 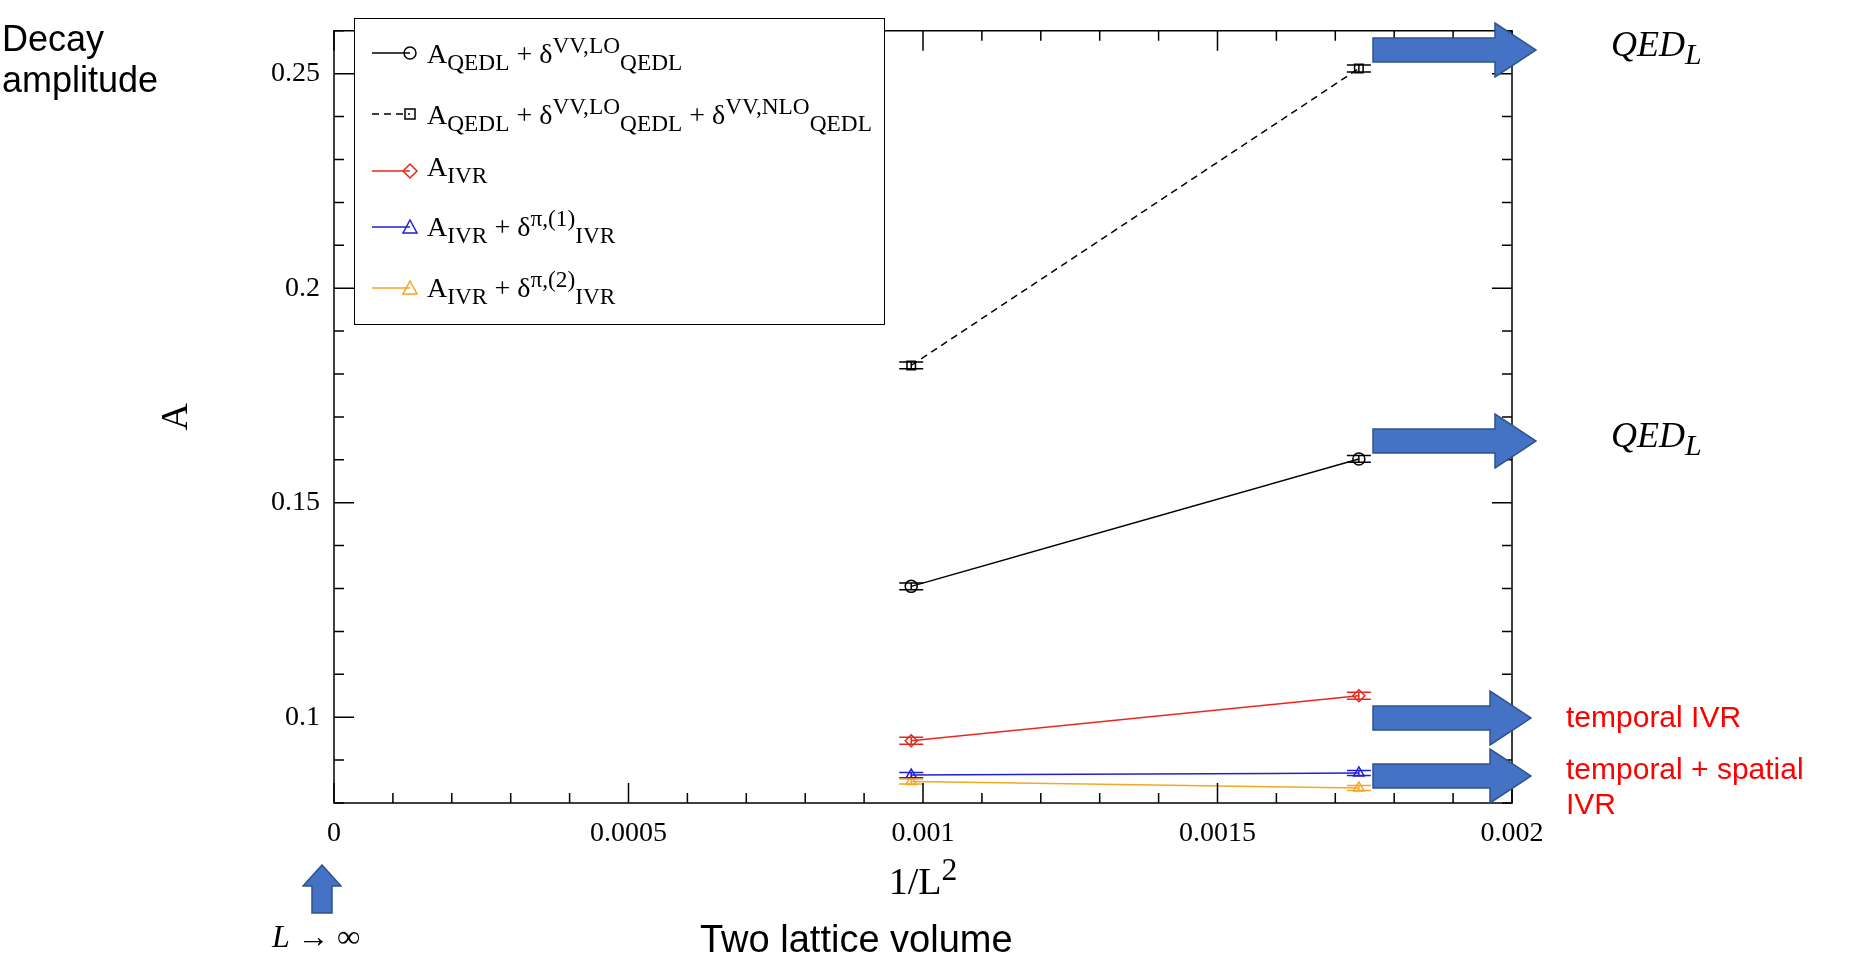 I want to click on x-tick-label: 0.001, so click(x=923, y=832).